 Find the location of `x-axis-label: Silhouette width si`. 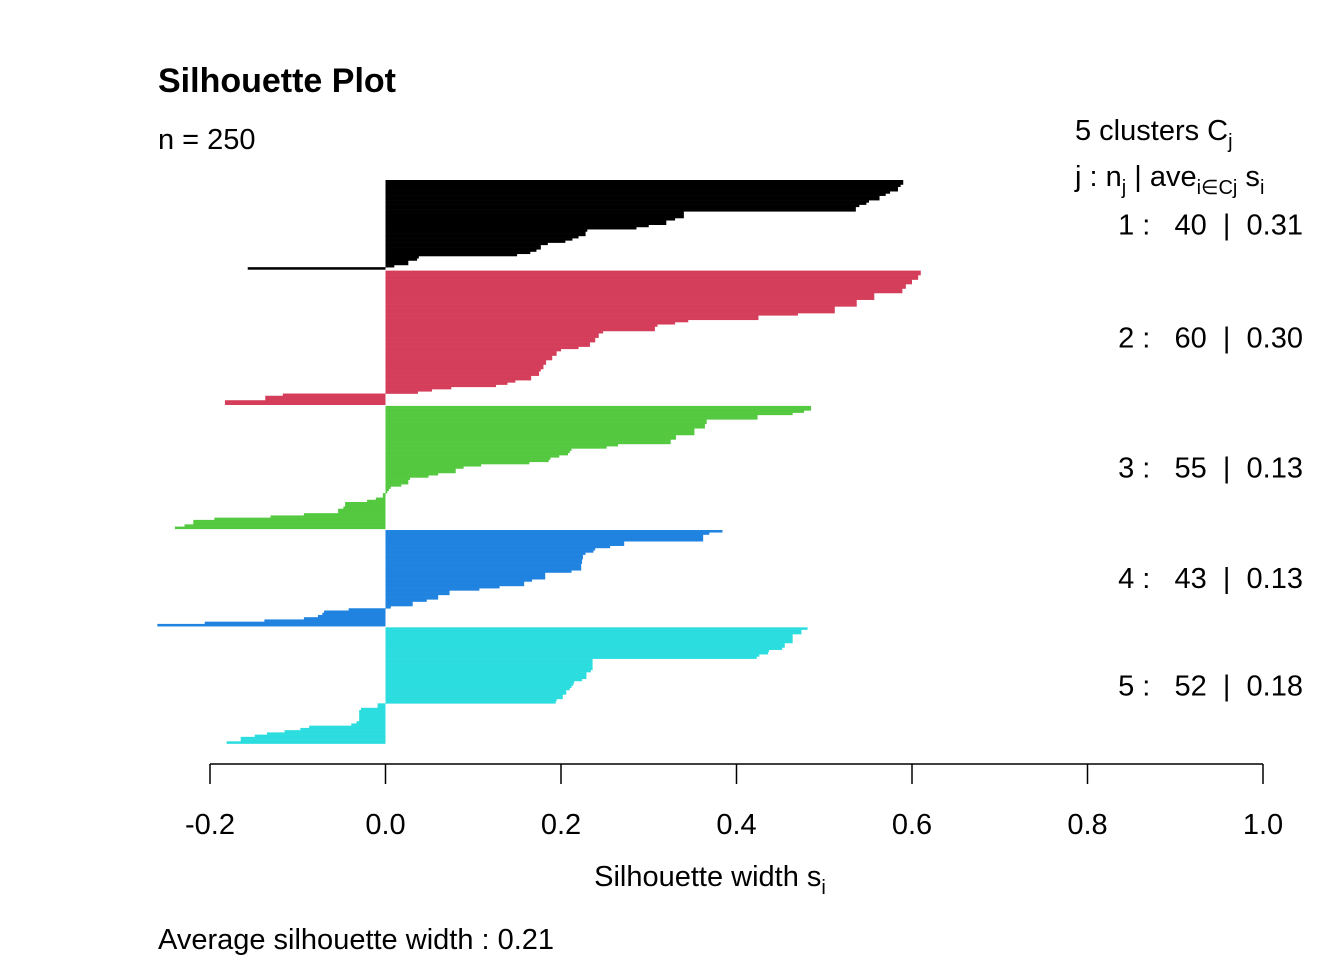

x-axis-label: Silhouette width si is located at coordinates (710, 880).